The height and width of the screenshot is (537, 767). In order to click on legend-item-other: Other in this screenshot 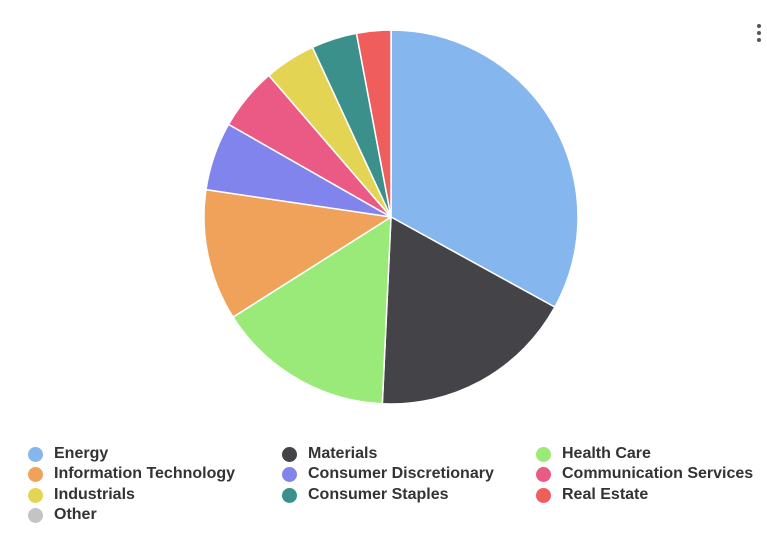, I will do `click(62, 515)`.